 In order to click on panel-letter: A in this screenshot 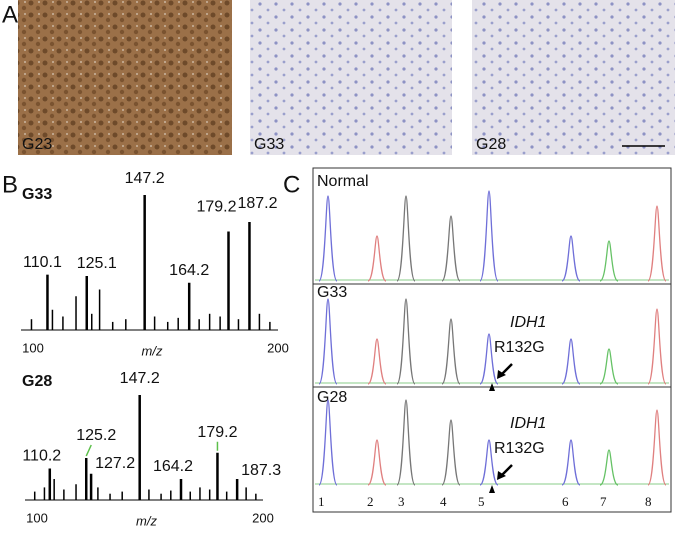, I will do `click(10, 14)`.